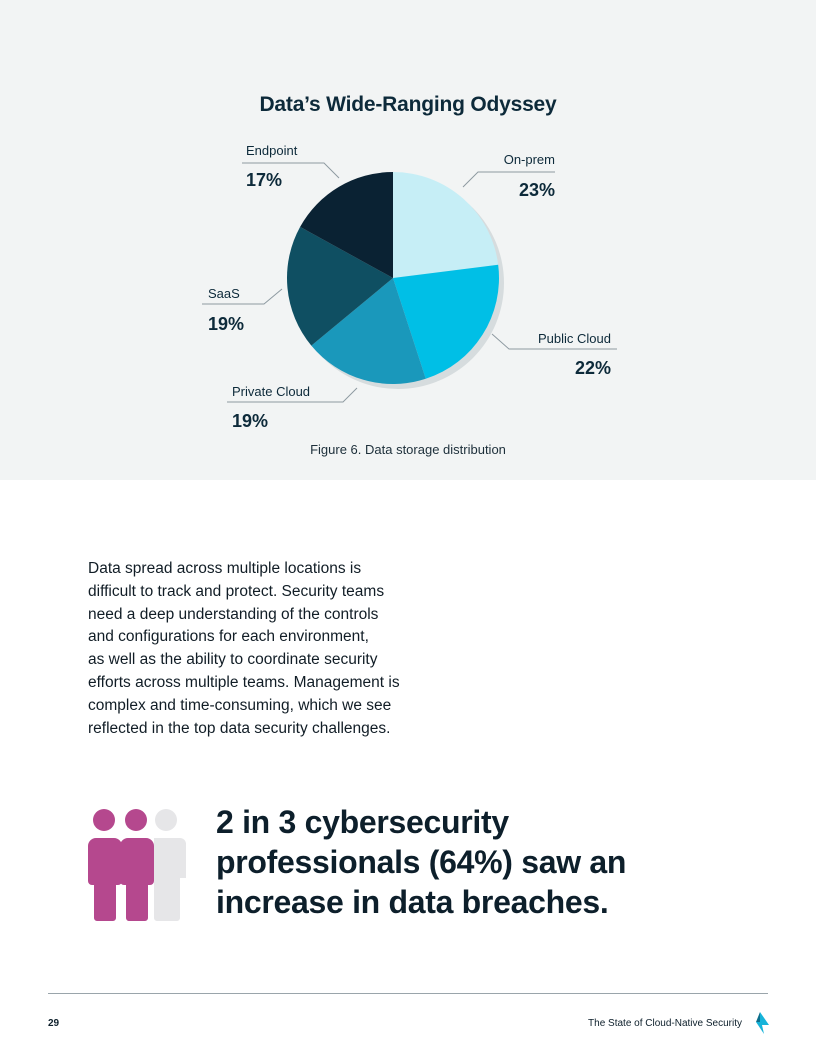 This screenshot has width=816, height=1056. I want to click on pie-slice-endpoint, so click(346, 225).